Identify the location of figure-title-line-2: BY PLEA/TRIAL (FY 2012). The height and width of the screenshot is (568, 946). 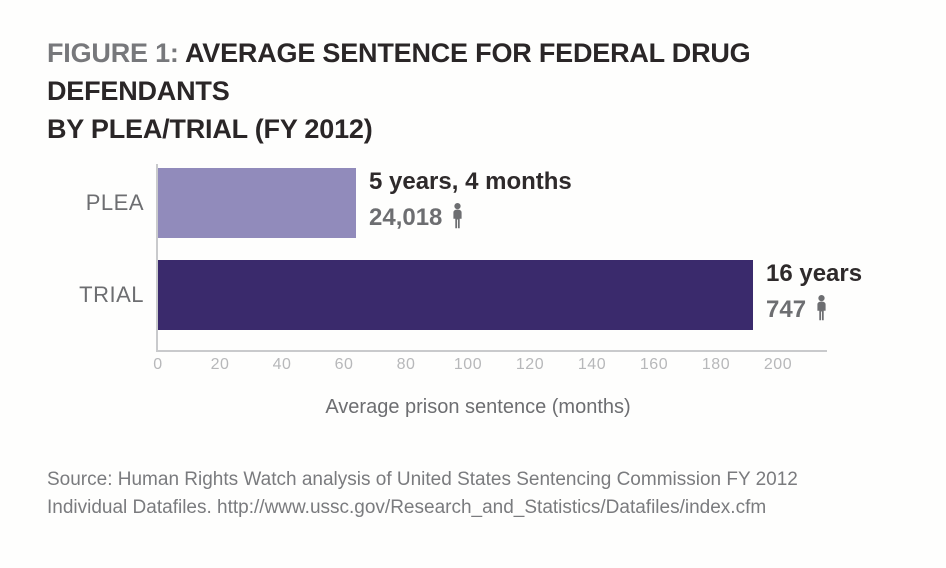
(210, 129).